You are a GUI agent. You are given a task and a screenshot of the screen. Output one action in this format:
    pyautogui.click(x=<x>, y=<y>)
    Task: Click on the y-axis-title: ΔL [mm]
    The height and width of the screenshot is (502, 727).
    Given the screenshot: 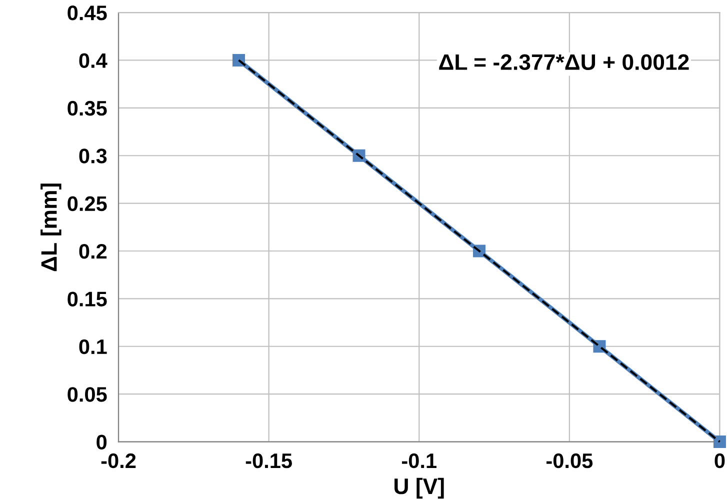 What is the action you would take?
    pyautogui.click(x=51, y=228)
    